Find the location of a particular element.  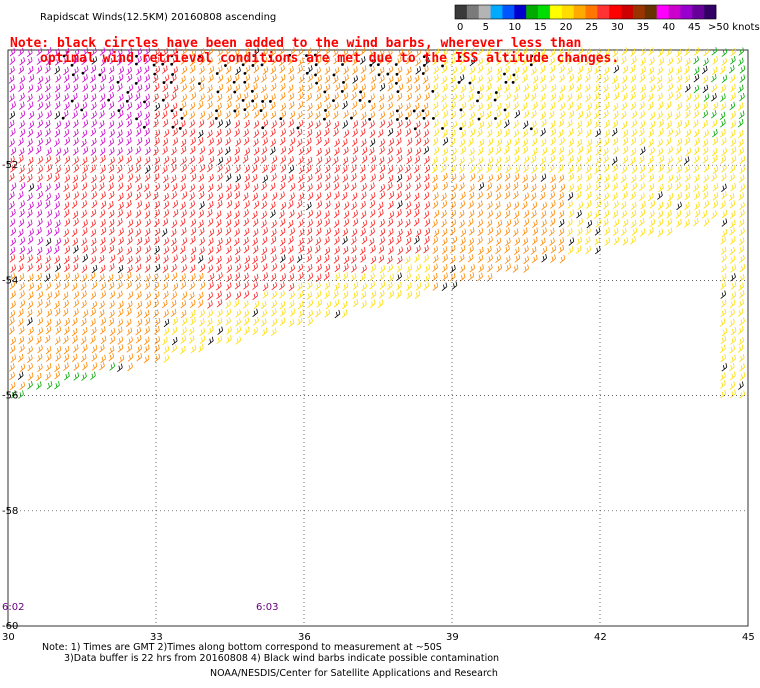

time-label-1: 6:02 is located at coordinates (13, 607).